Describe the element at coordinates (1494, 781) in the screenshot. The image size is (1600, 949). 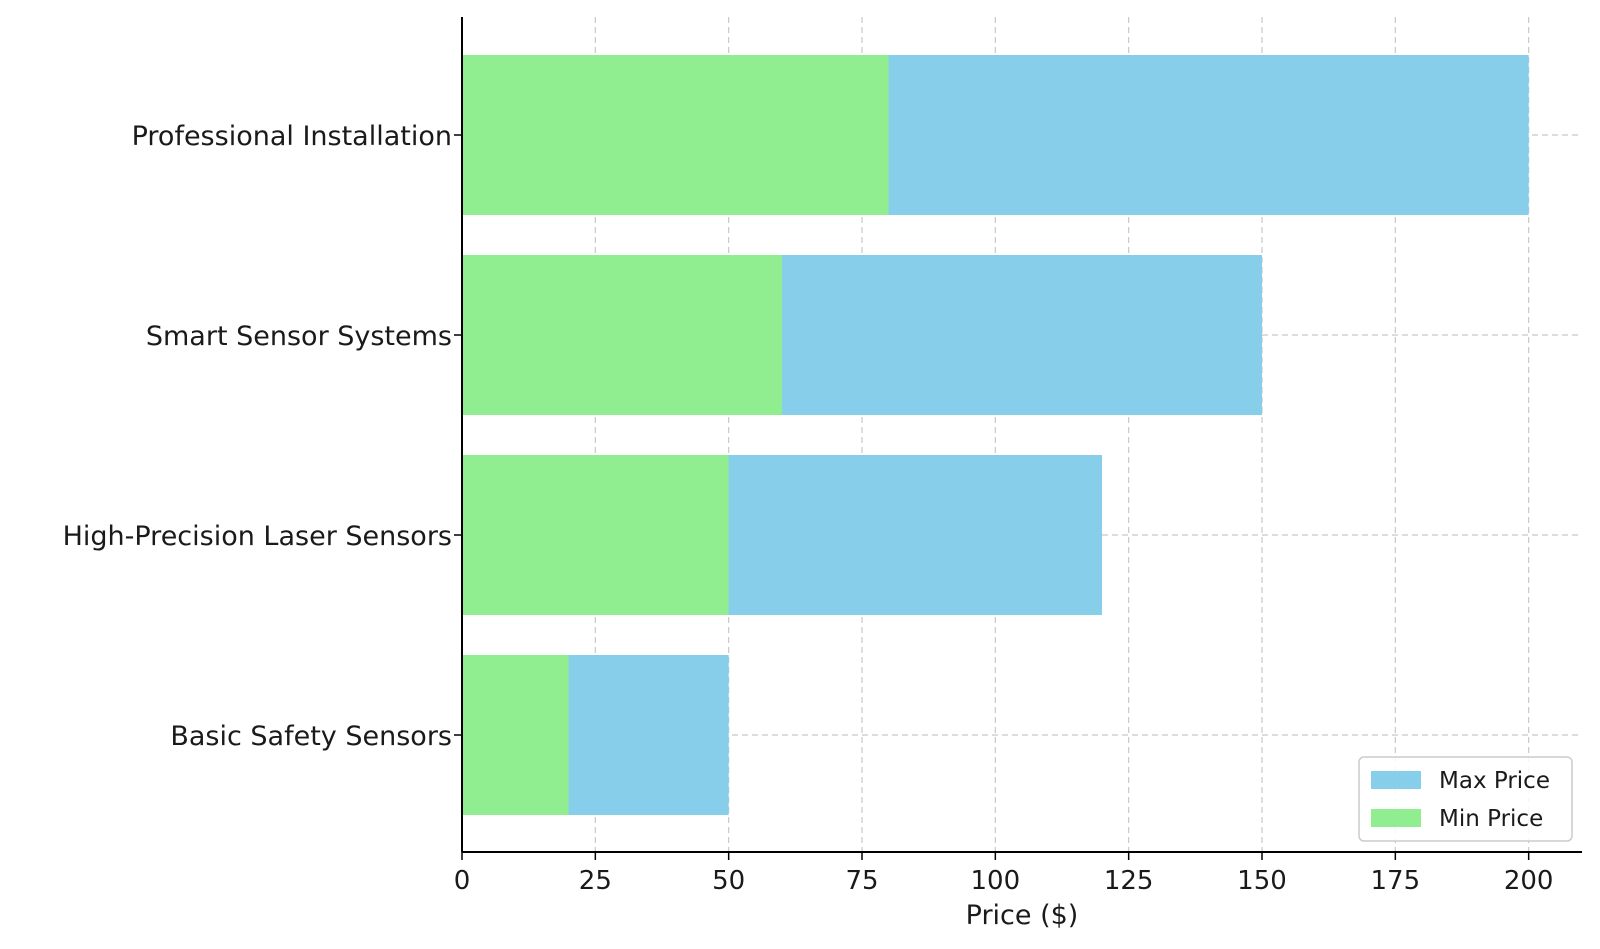
I see `legend-label-max-price: Max Price` at that location.